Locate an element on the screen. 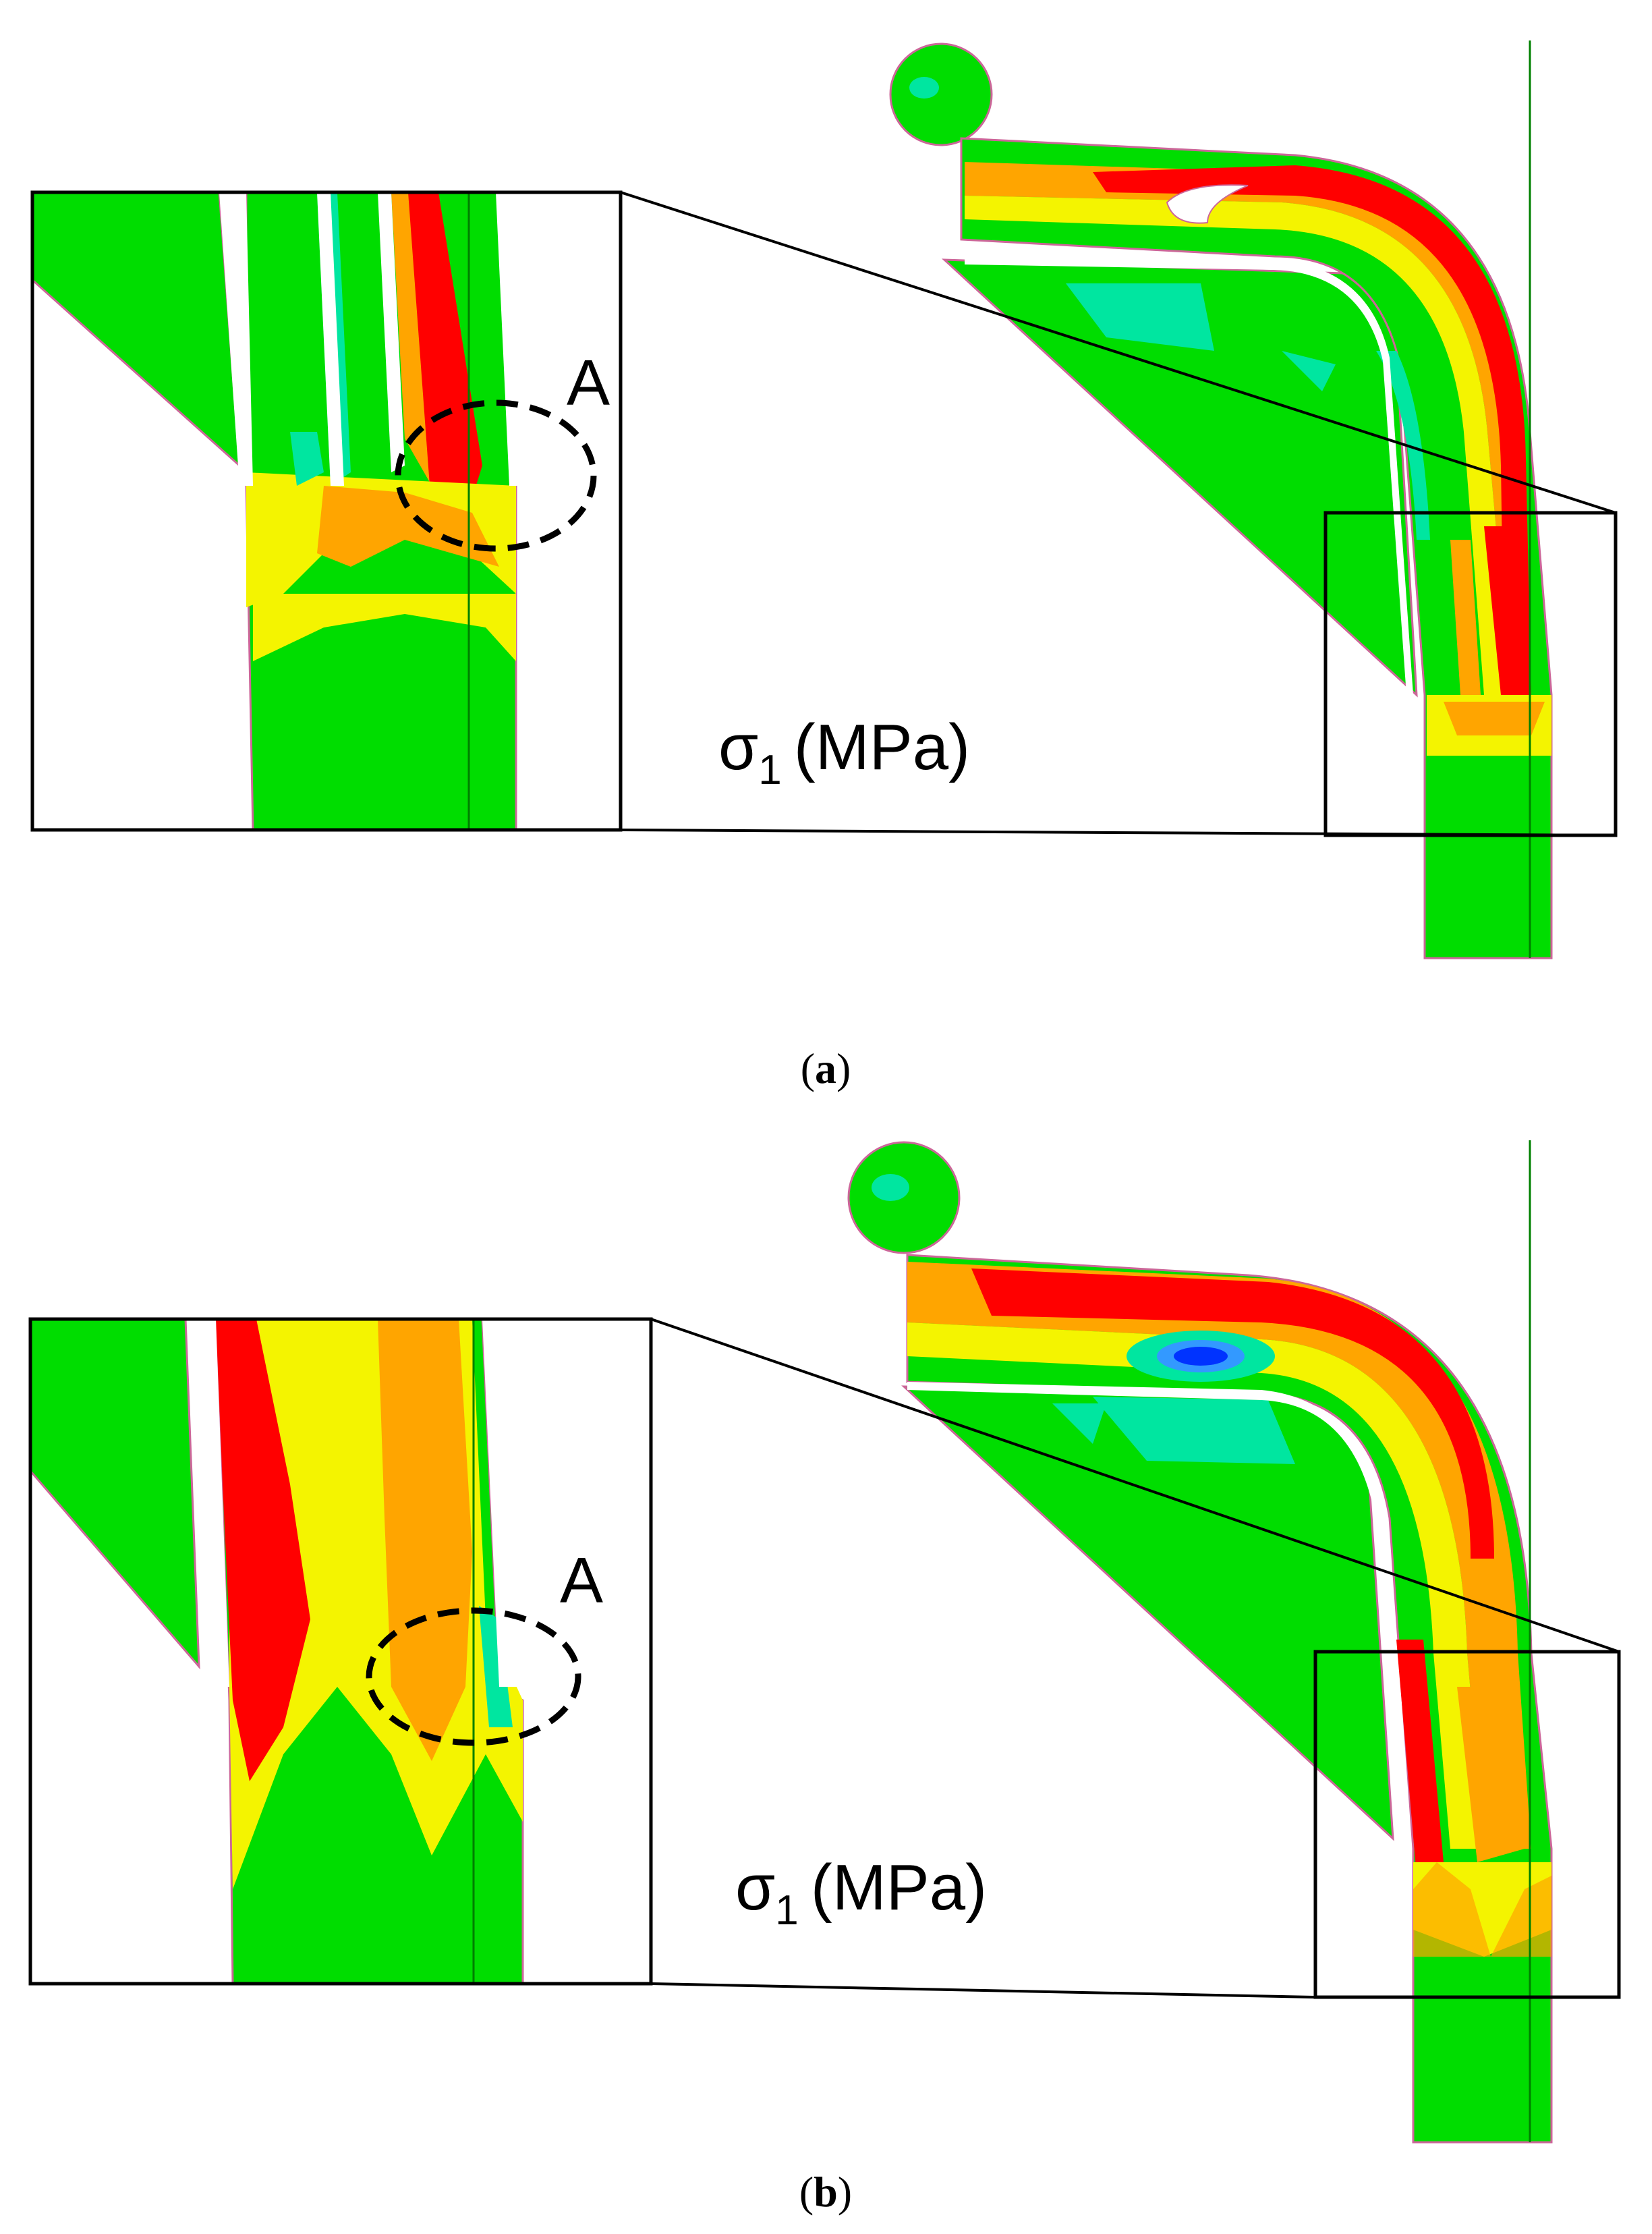 This screenshot has width=1652, height=2234. zone-ellipse-b is located at coordinates (473, 1676).